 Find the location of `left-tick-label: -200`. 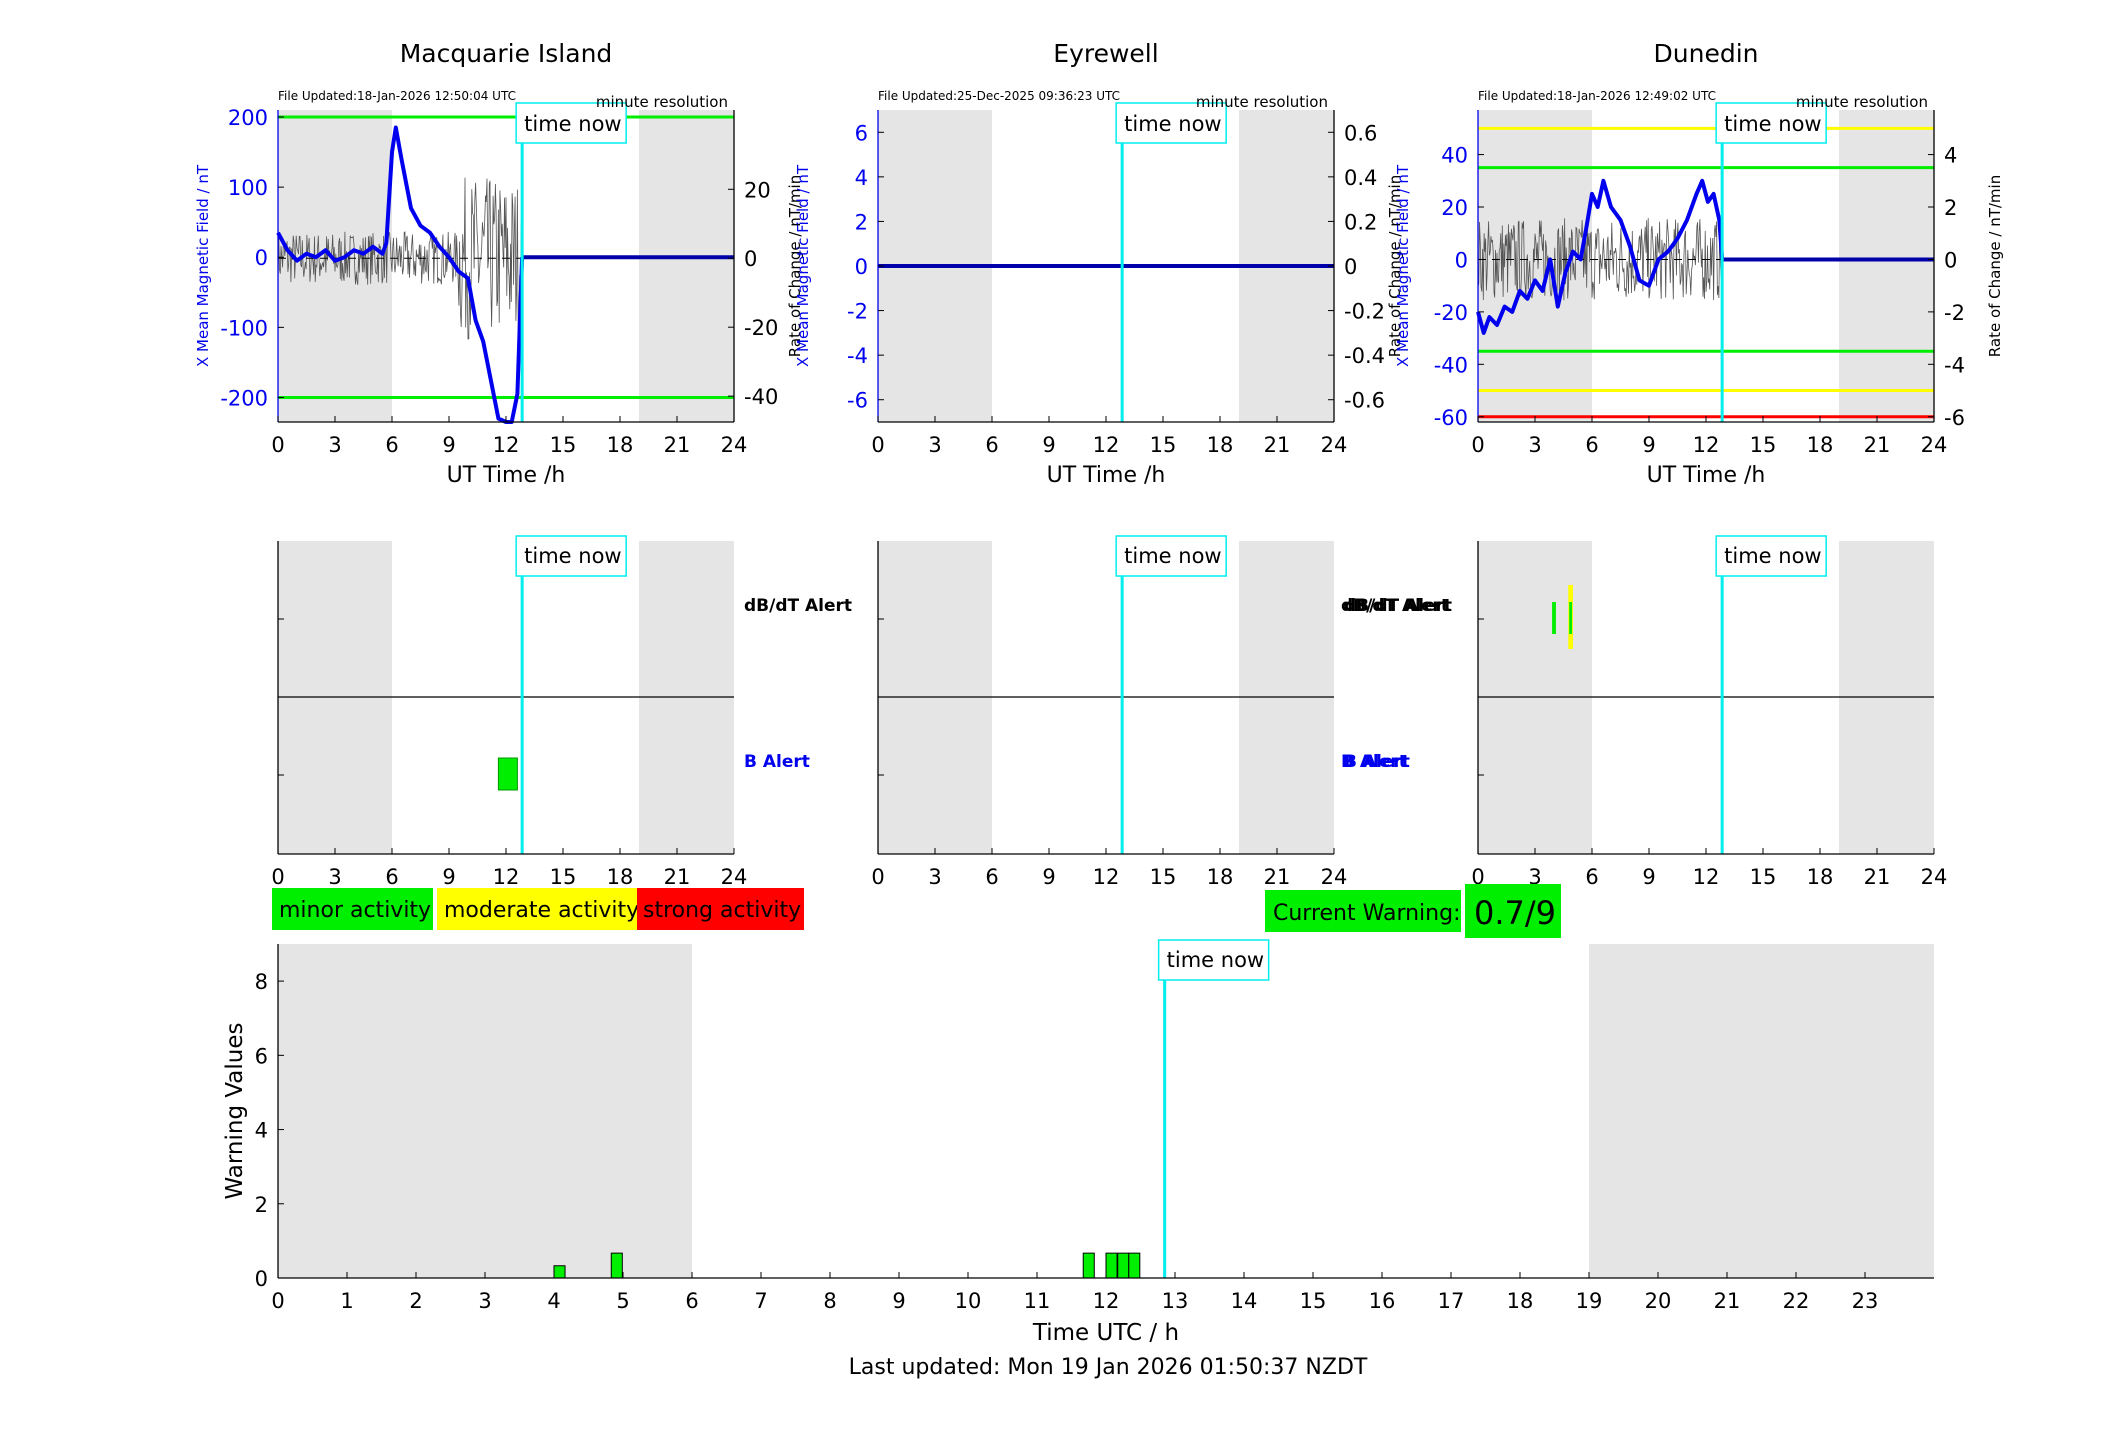

left-tick-label: -200 is located at coordinates (244, 398).